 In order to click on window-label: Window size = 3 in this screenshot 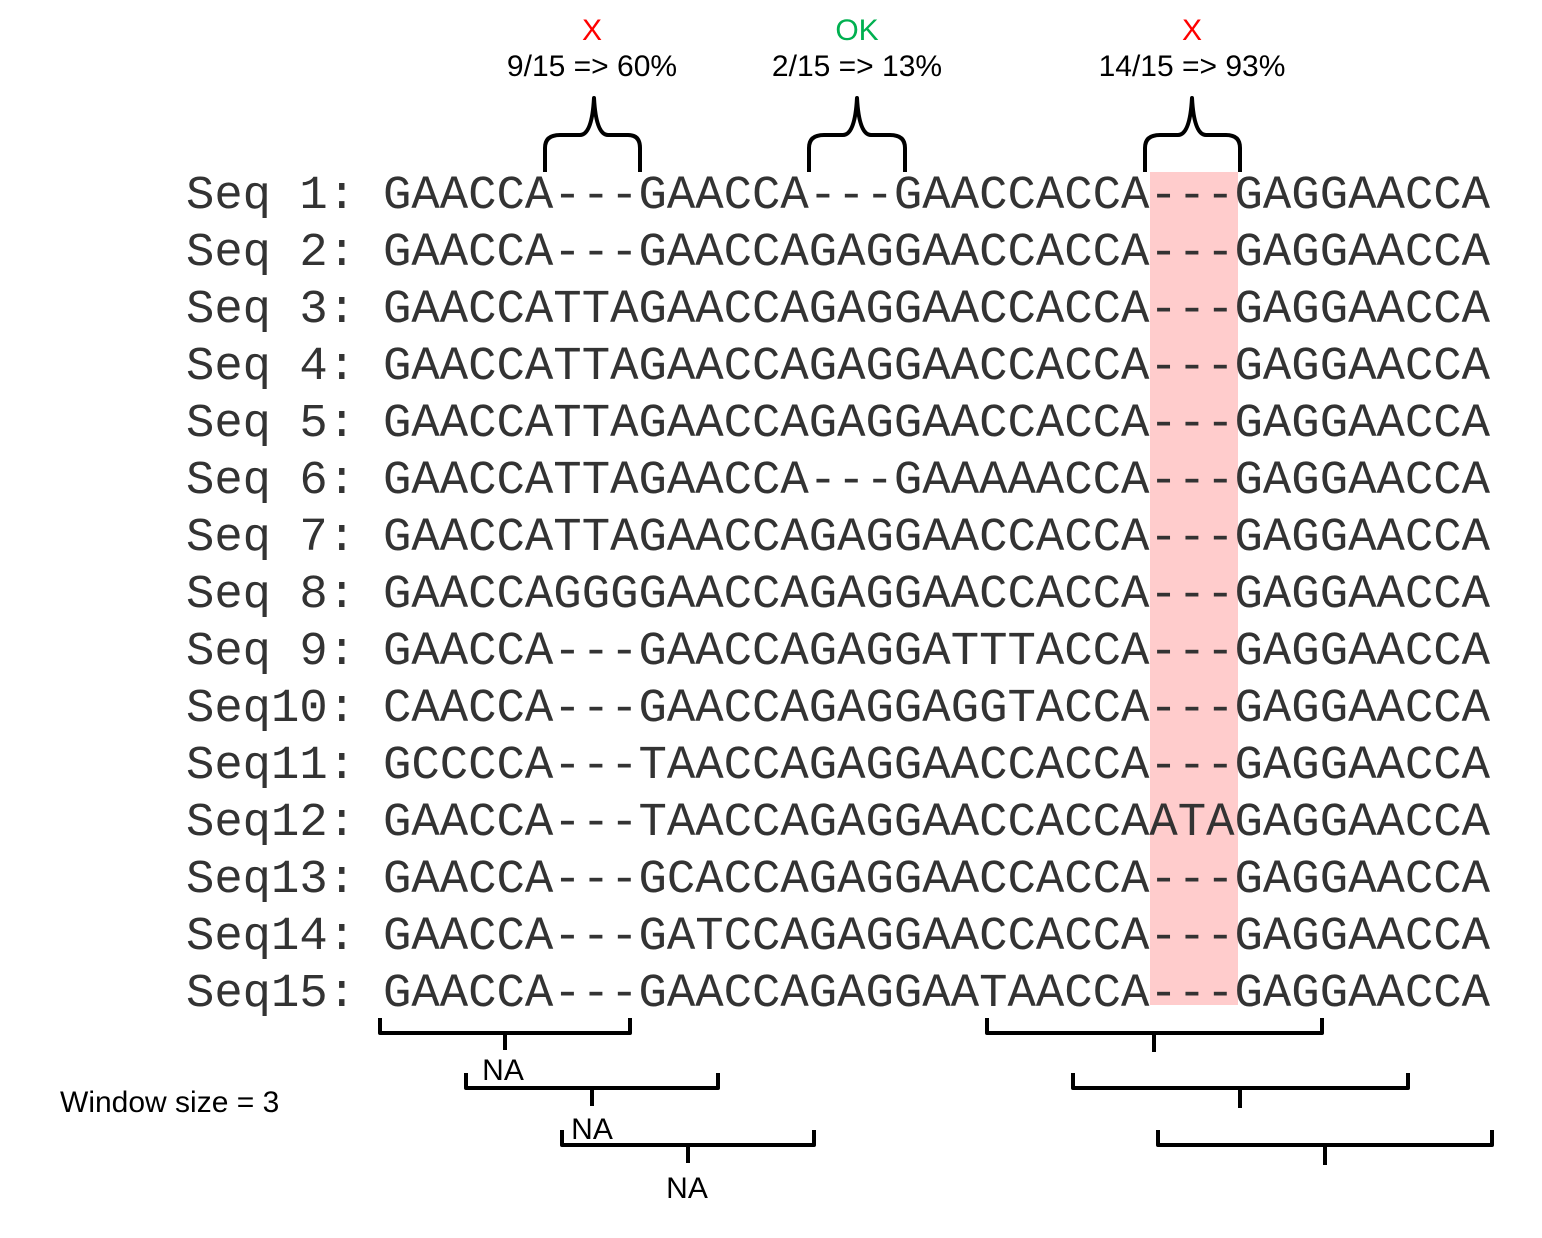, I will do `click(169, 1102)`.